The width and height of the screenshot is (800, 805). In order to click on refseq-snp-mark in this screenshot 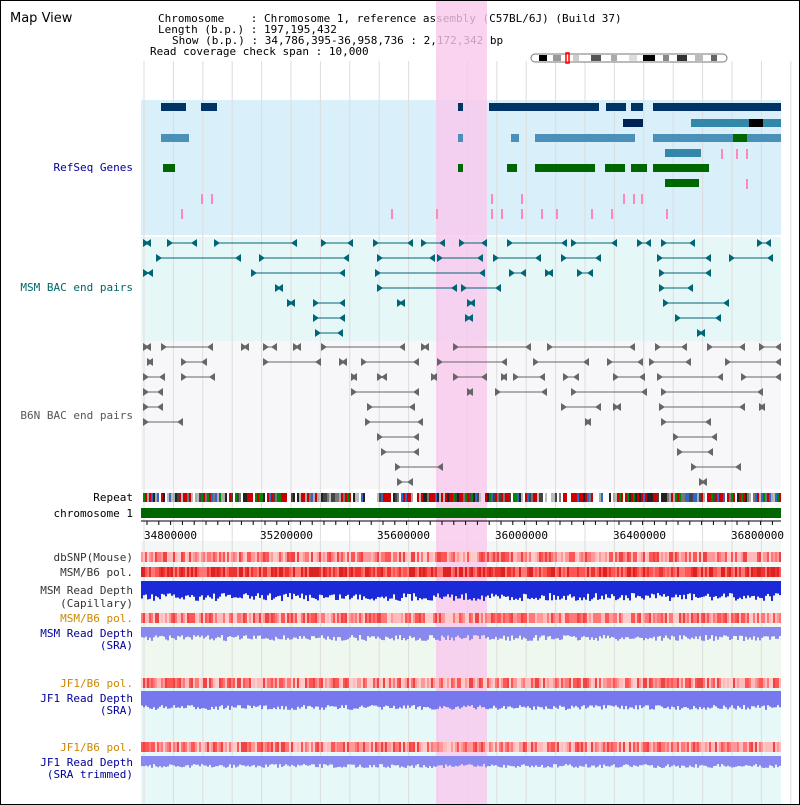, I will do `click(557, 214)`.